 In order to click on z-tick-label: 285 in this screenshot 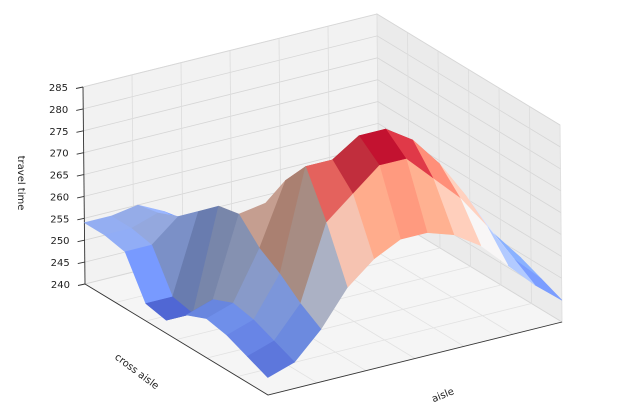, I will do `click(58, 88)`.